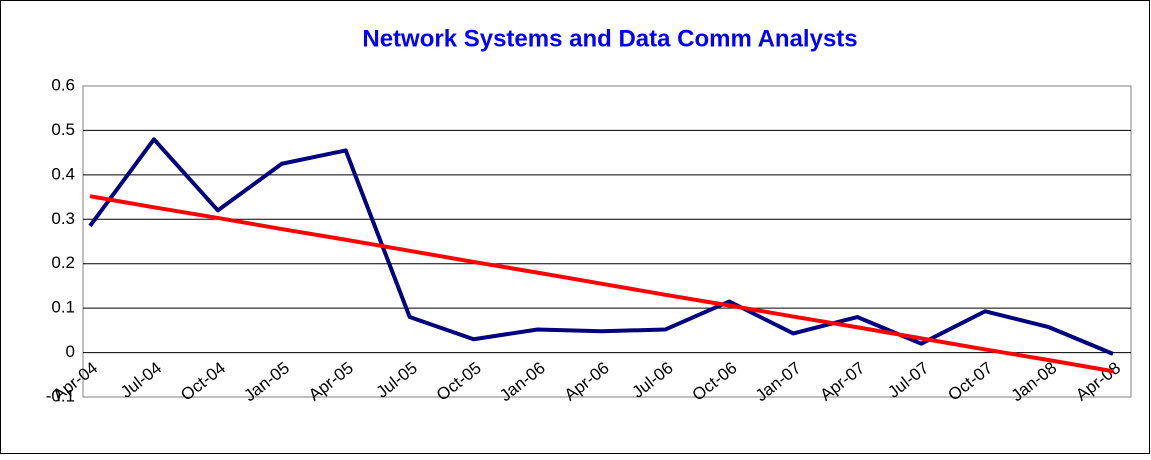 Image resolution: width=1151 pixels, height=460 pixels. What do you see at coordinates (609, 38) in the screenshot?
I see `chart-title: Network Systems and Data Comm Analysts` at bounding box center [609, 38].